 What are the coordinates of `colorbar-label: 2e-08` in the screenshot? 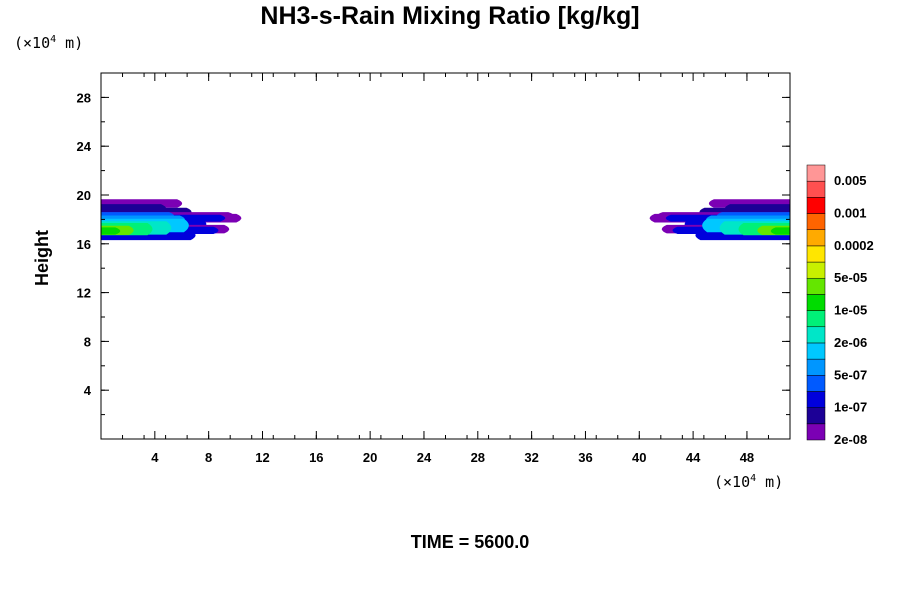 It's located at (850, 439).